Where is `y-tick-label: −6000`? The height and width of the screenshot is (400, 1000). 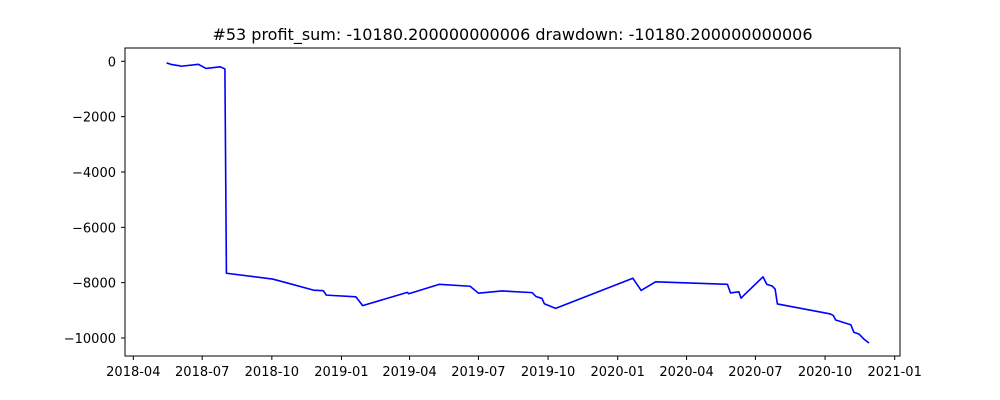
y-tick-label: −6000 is located at coordinates (94, 228).